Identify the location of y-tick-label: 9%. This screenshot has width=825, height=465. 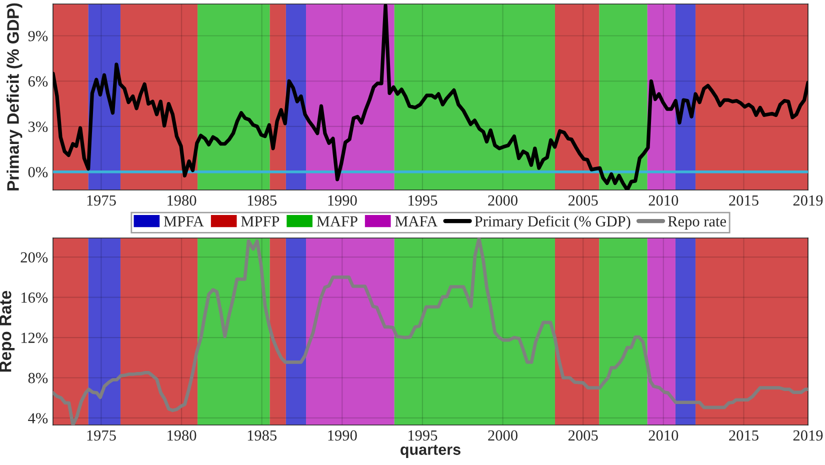
(38, 36).